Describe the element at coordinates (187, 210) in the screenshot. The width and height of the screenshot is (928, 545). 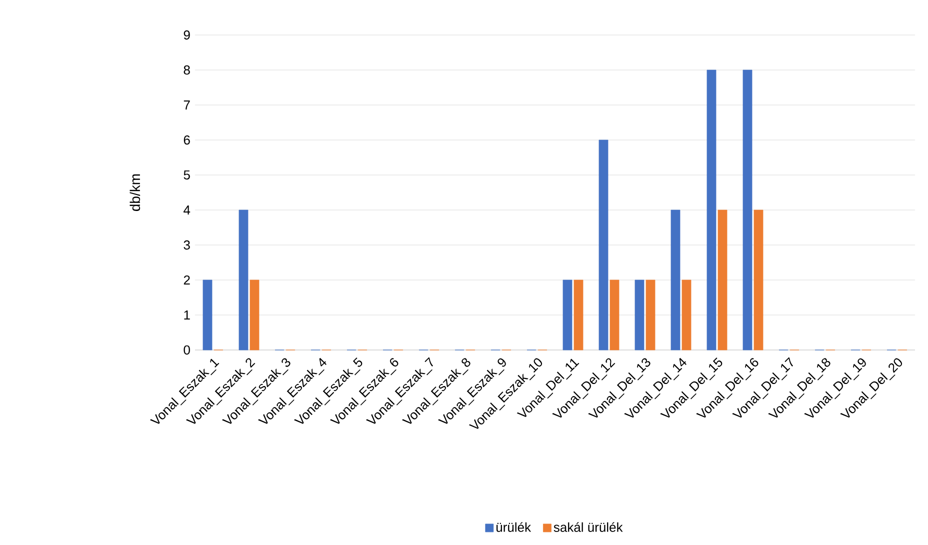
I see `y-tick-label: 4` at that location.